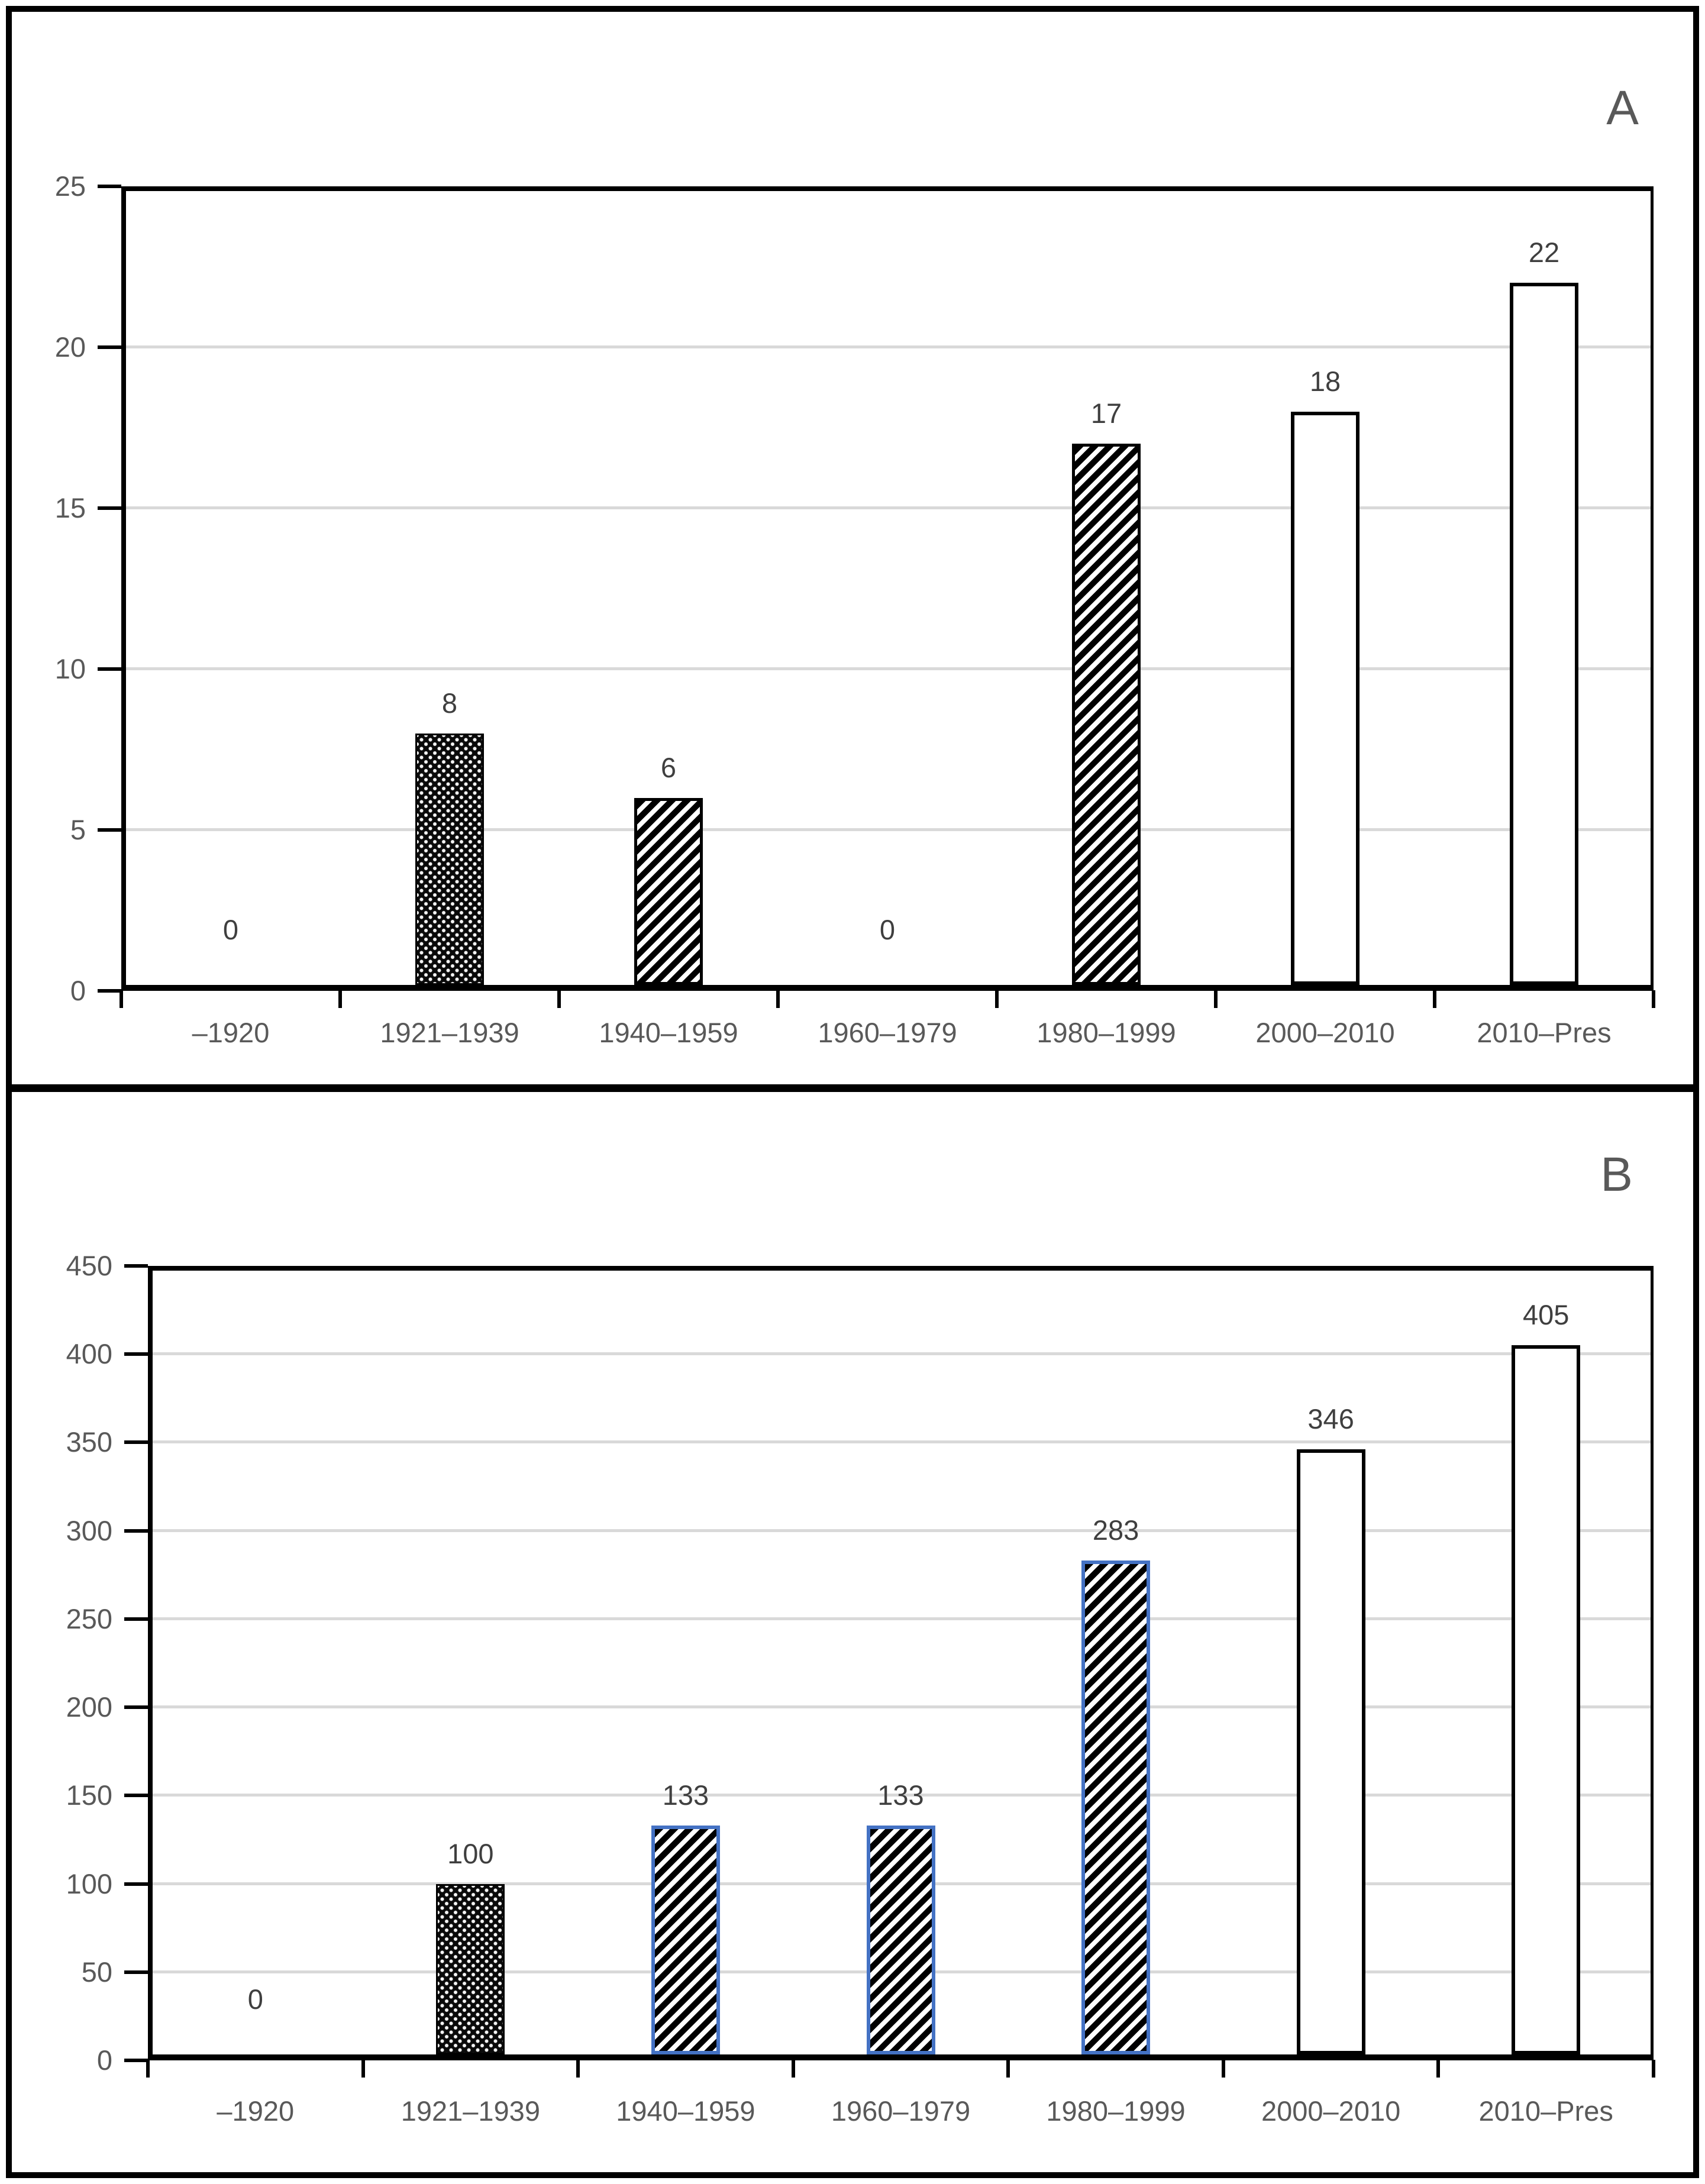 This screenshot has width=1705, height=2184. What do you see at coordinates (70, 347) in the screenshot?
I see `y-tick-label: 20` at bounding box center [70, 347].